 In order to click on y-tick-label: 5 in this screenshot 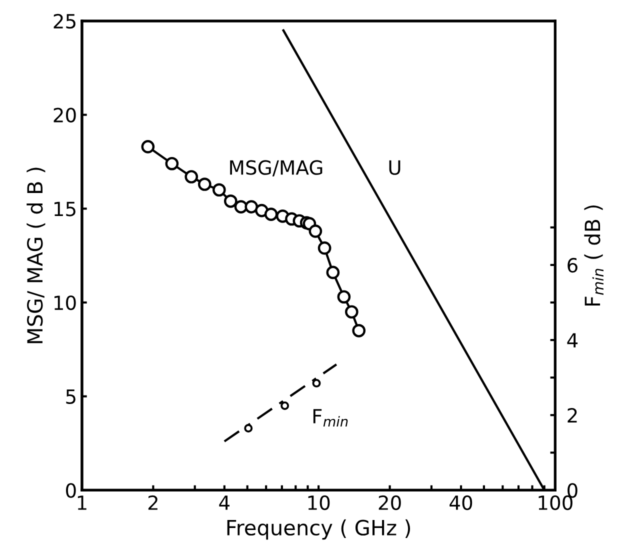, I will do `click(71, 397)`.